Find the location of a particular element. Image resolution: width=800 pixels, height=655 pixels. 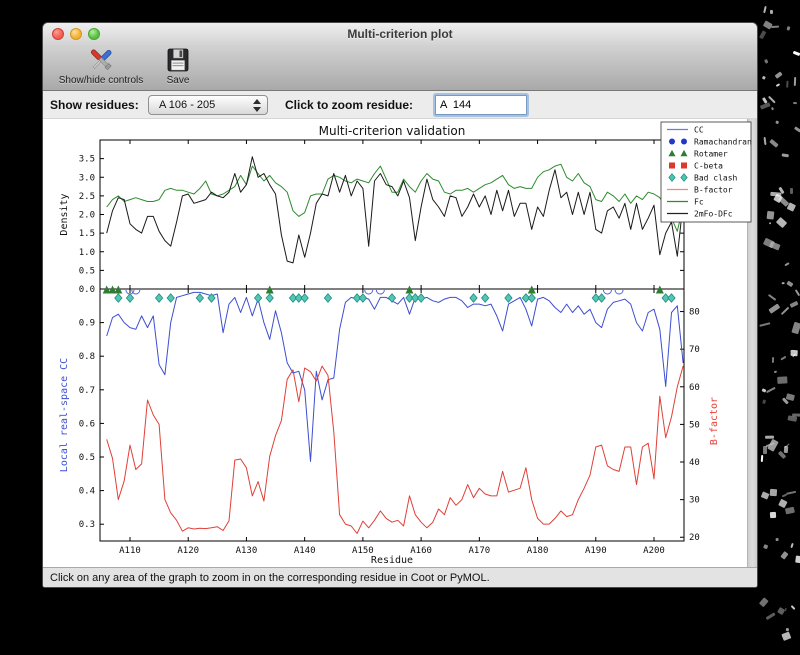

density-tick-label: 3.5 is located at coordinates (87, 160).